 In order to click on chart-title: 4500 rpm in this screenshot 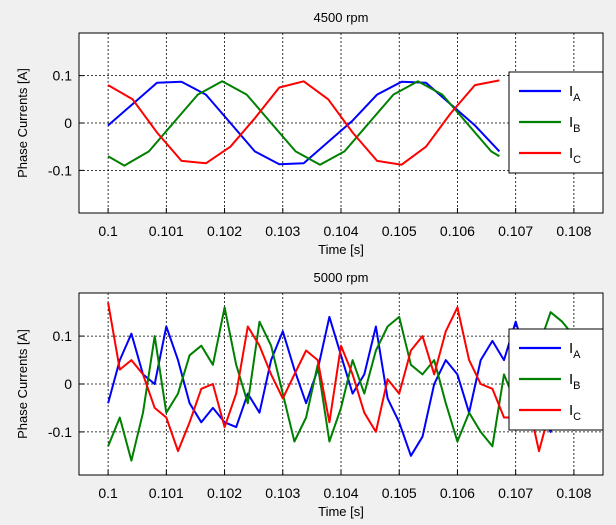, I will do `click(341, 17)`.